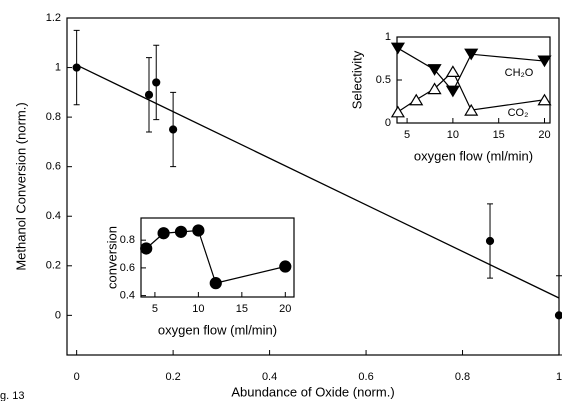  I want to click on y-tick-label: 0.5, so click(383, 80).